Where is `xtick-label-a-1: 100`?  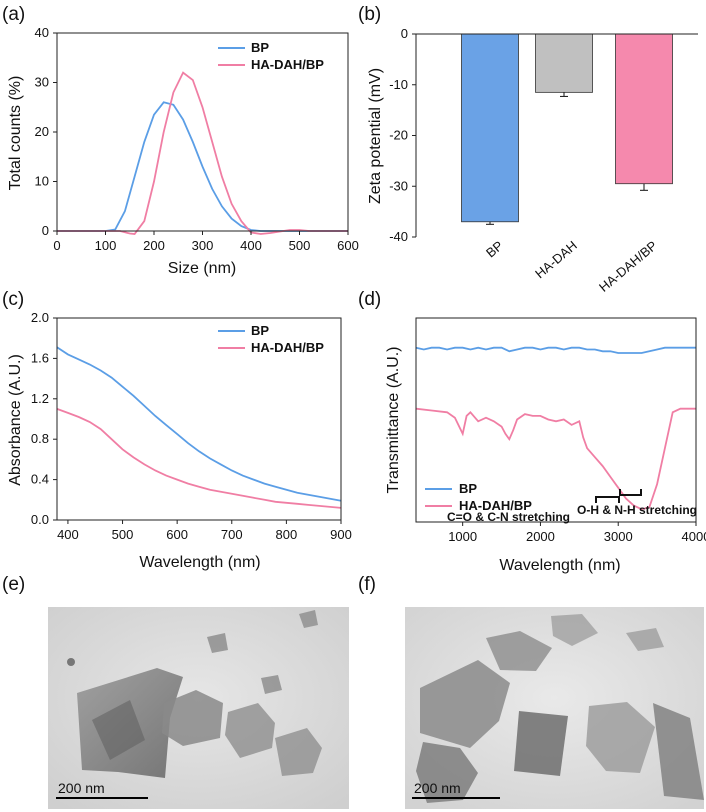 xtick-label-a-1: 100 is located at coordinates (106, 245).